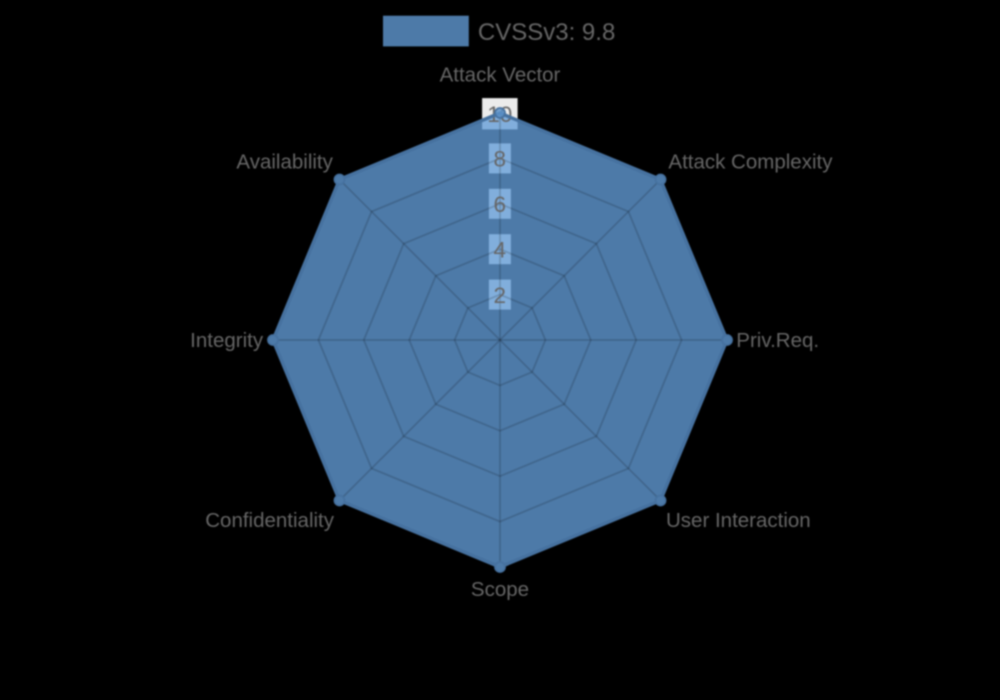  I want to click on svg-text: 6, so click(500, 204).